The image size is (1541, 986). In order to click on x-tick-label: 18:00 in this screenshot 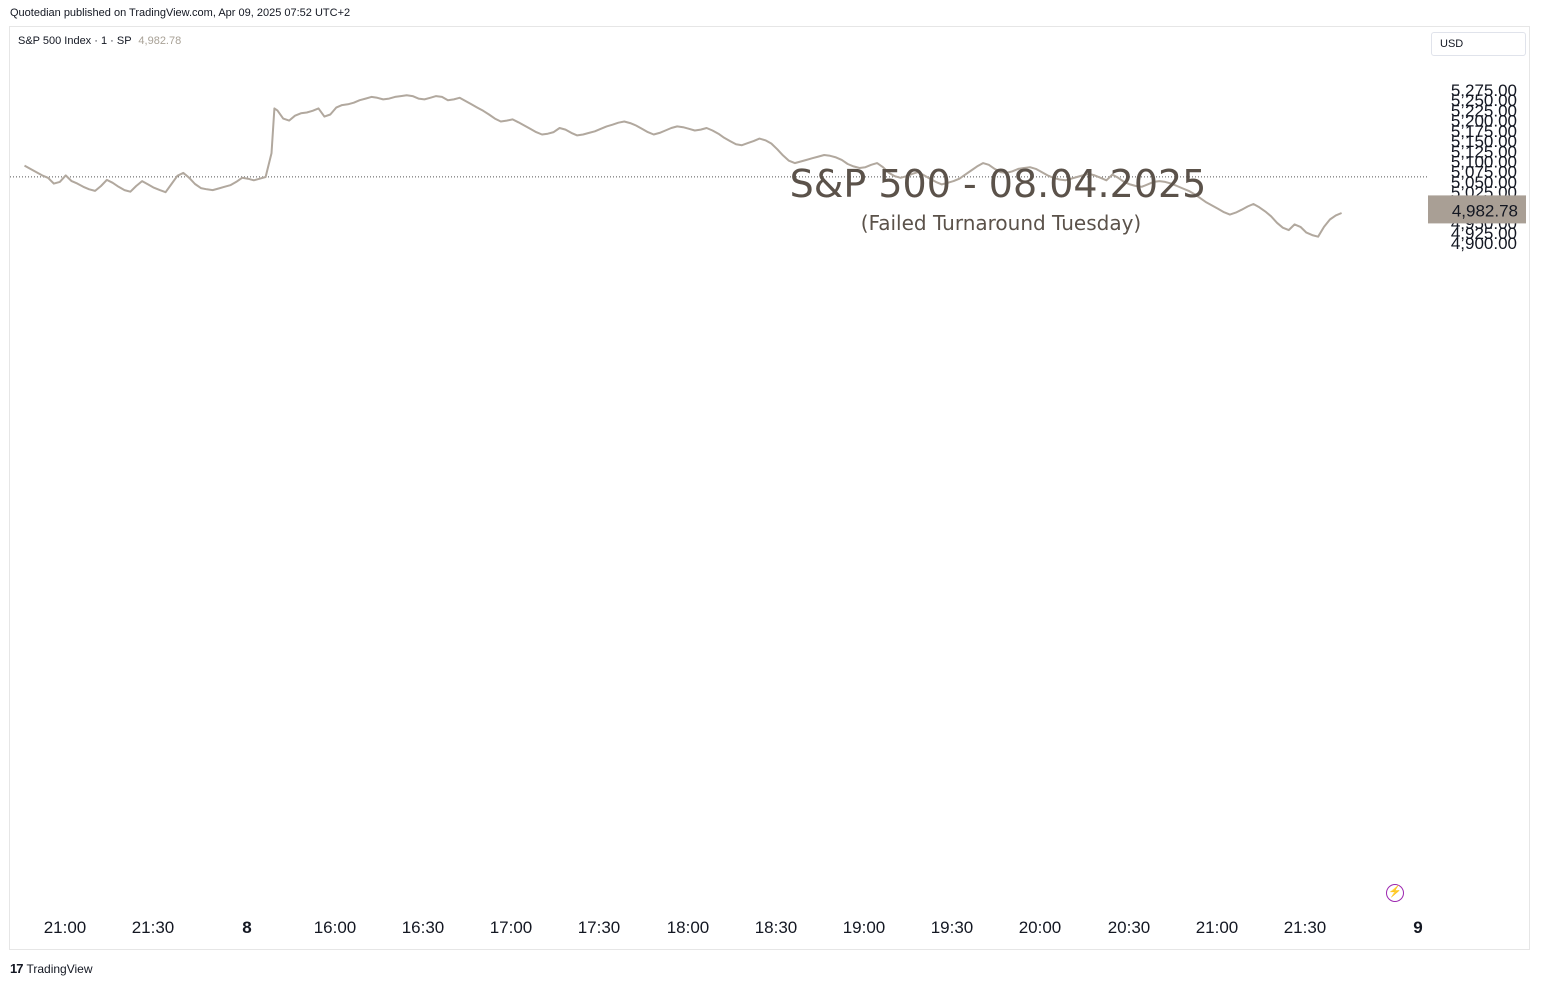, I will do `click(688, 927)`.